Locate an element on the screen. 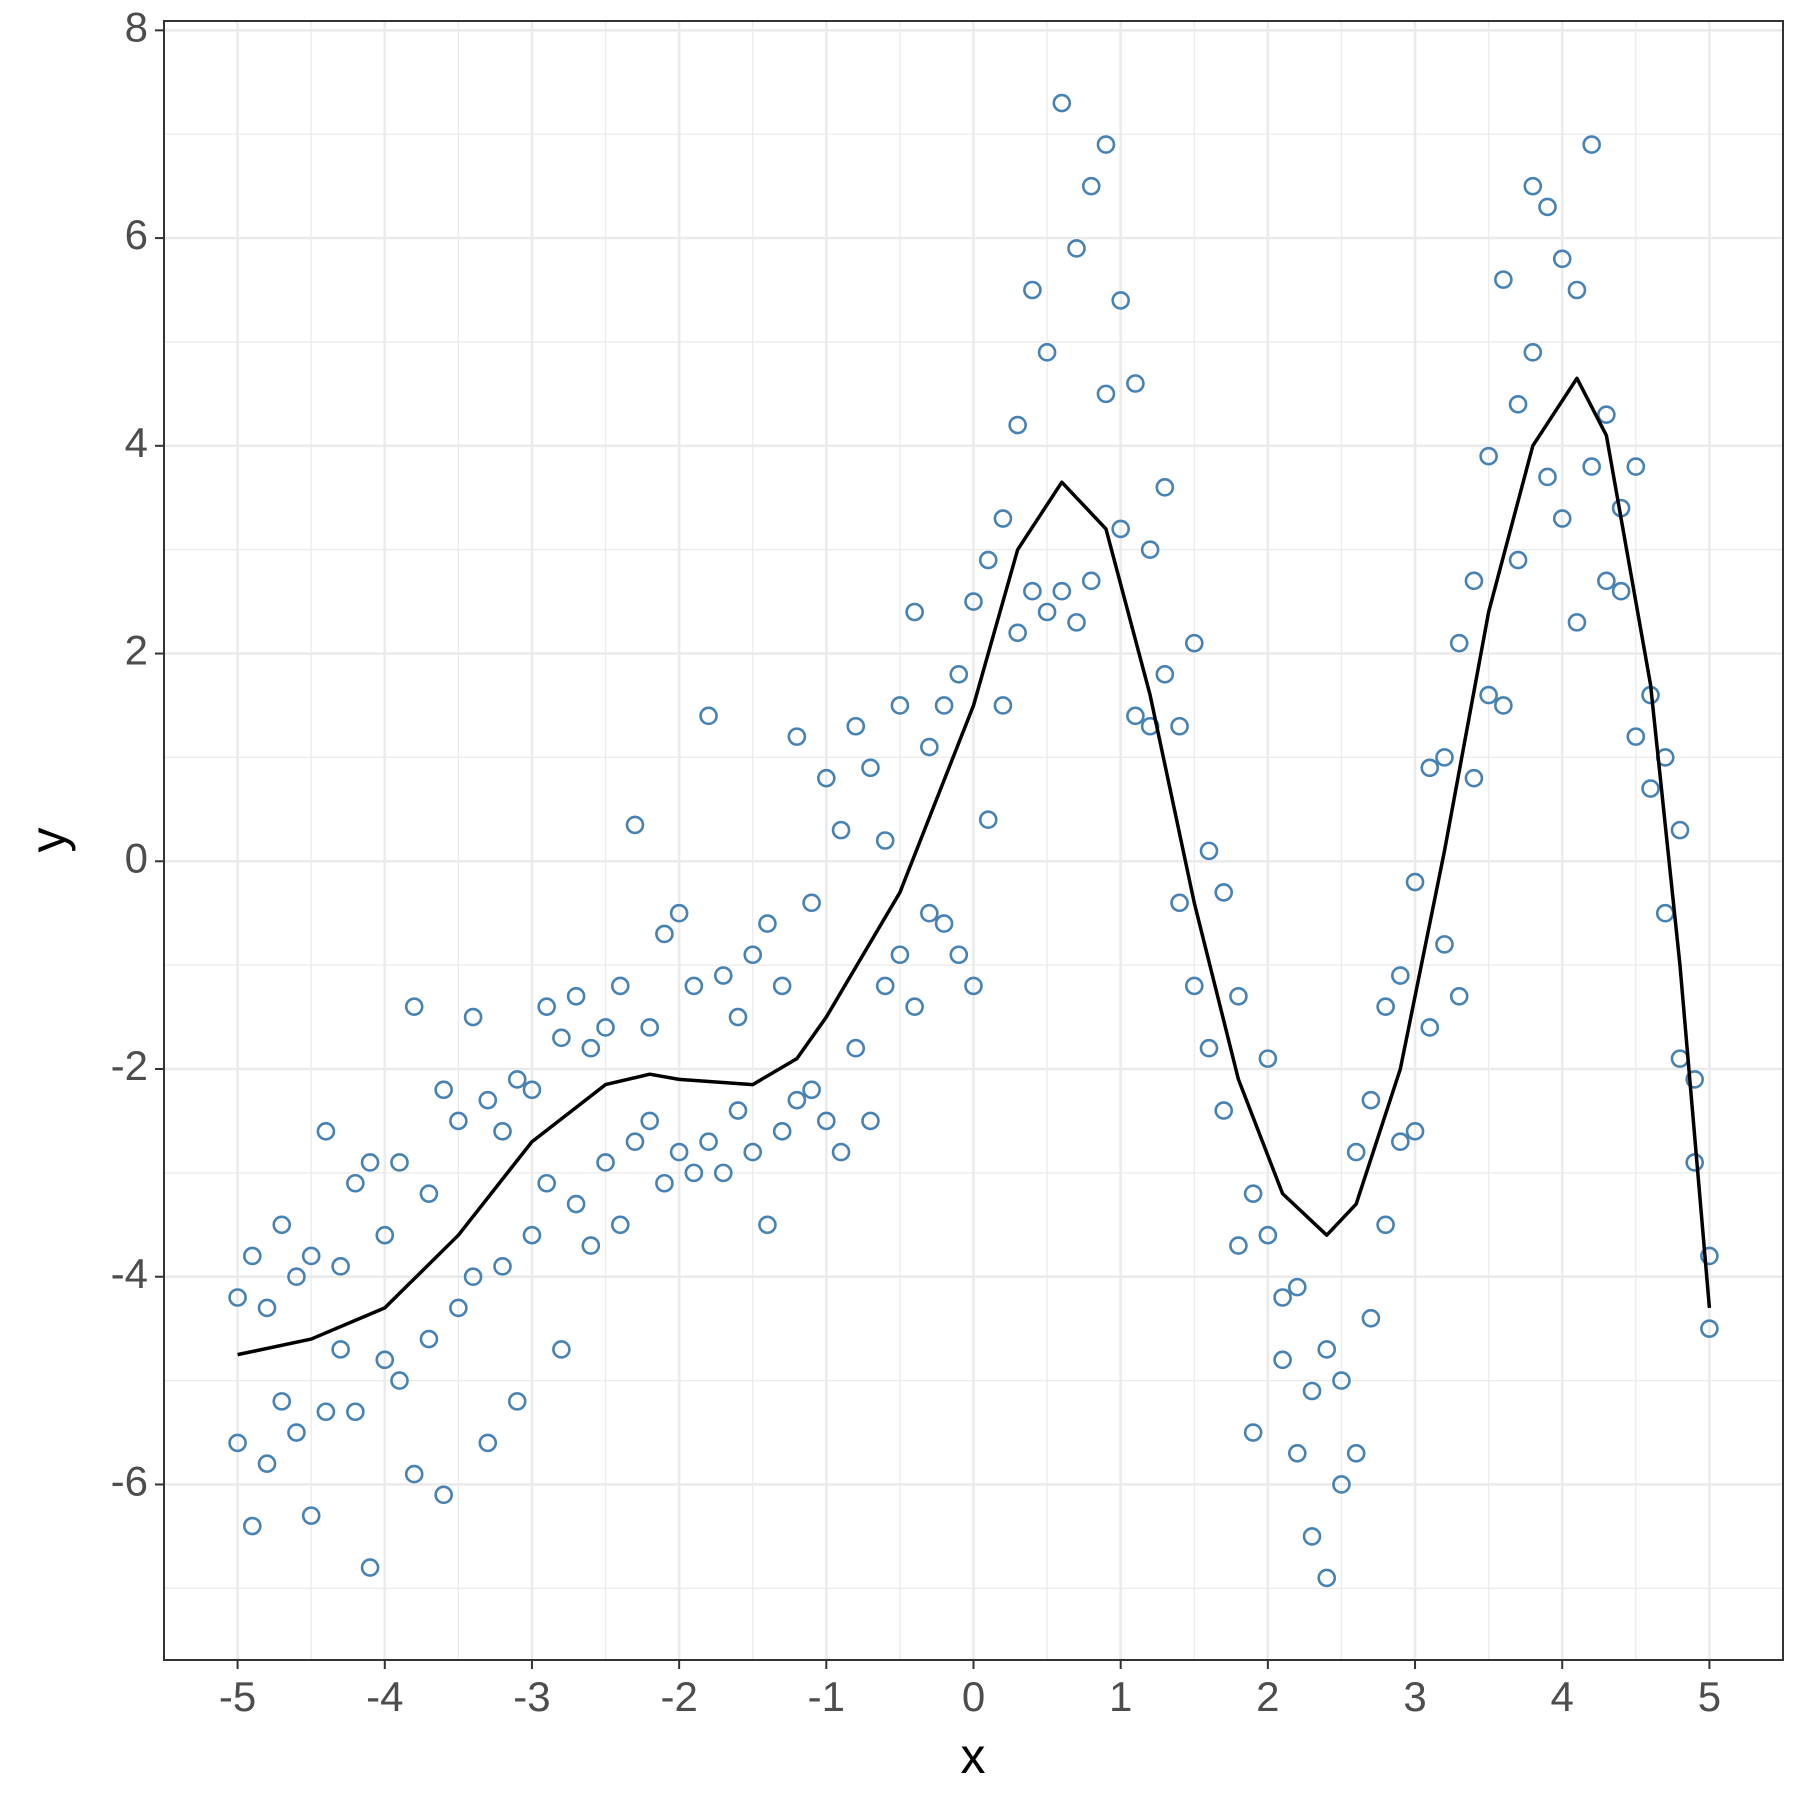  x-tick-label: 3 is located at coordinates (1414, 1696).